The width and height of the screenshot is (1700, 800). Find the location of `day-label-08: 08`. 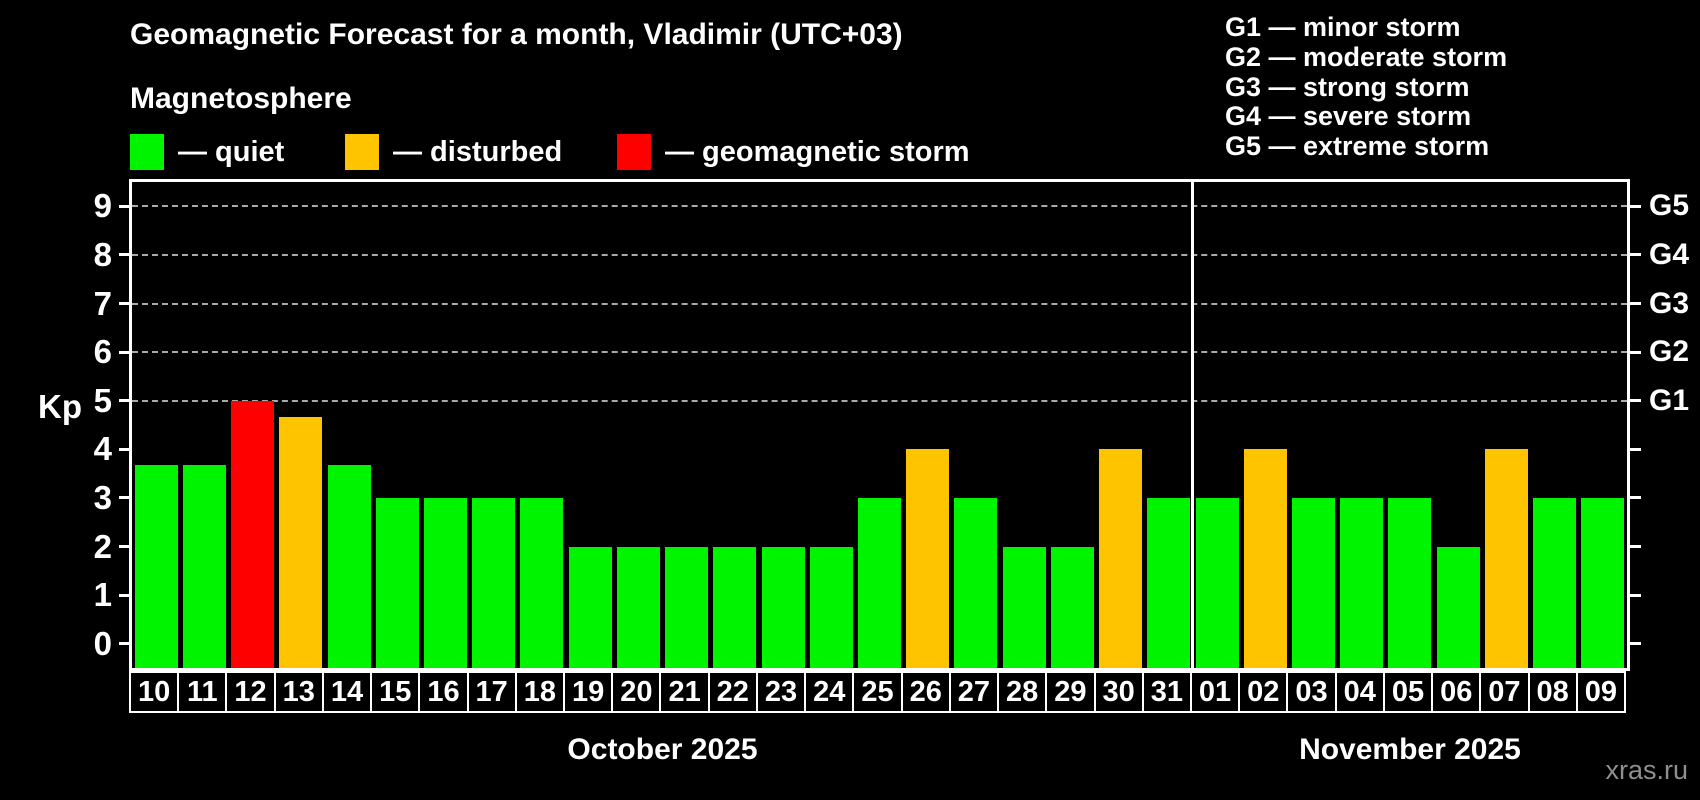

day-label-08: 08 is located at coordinates (1552, 692).